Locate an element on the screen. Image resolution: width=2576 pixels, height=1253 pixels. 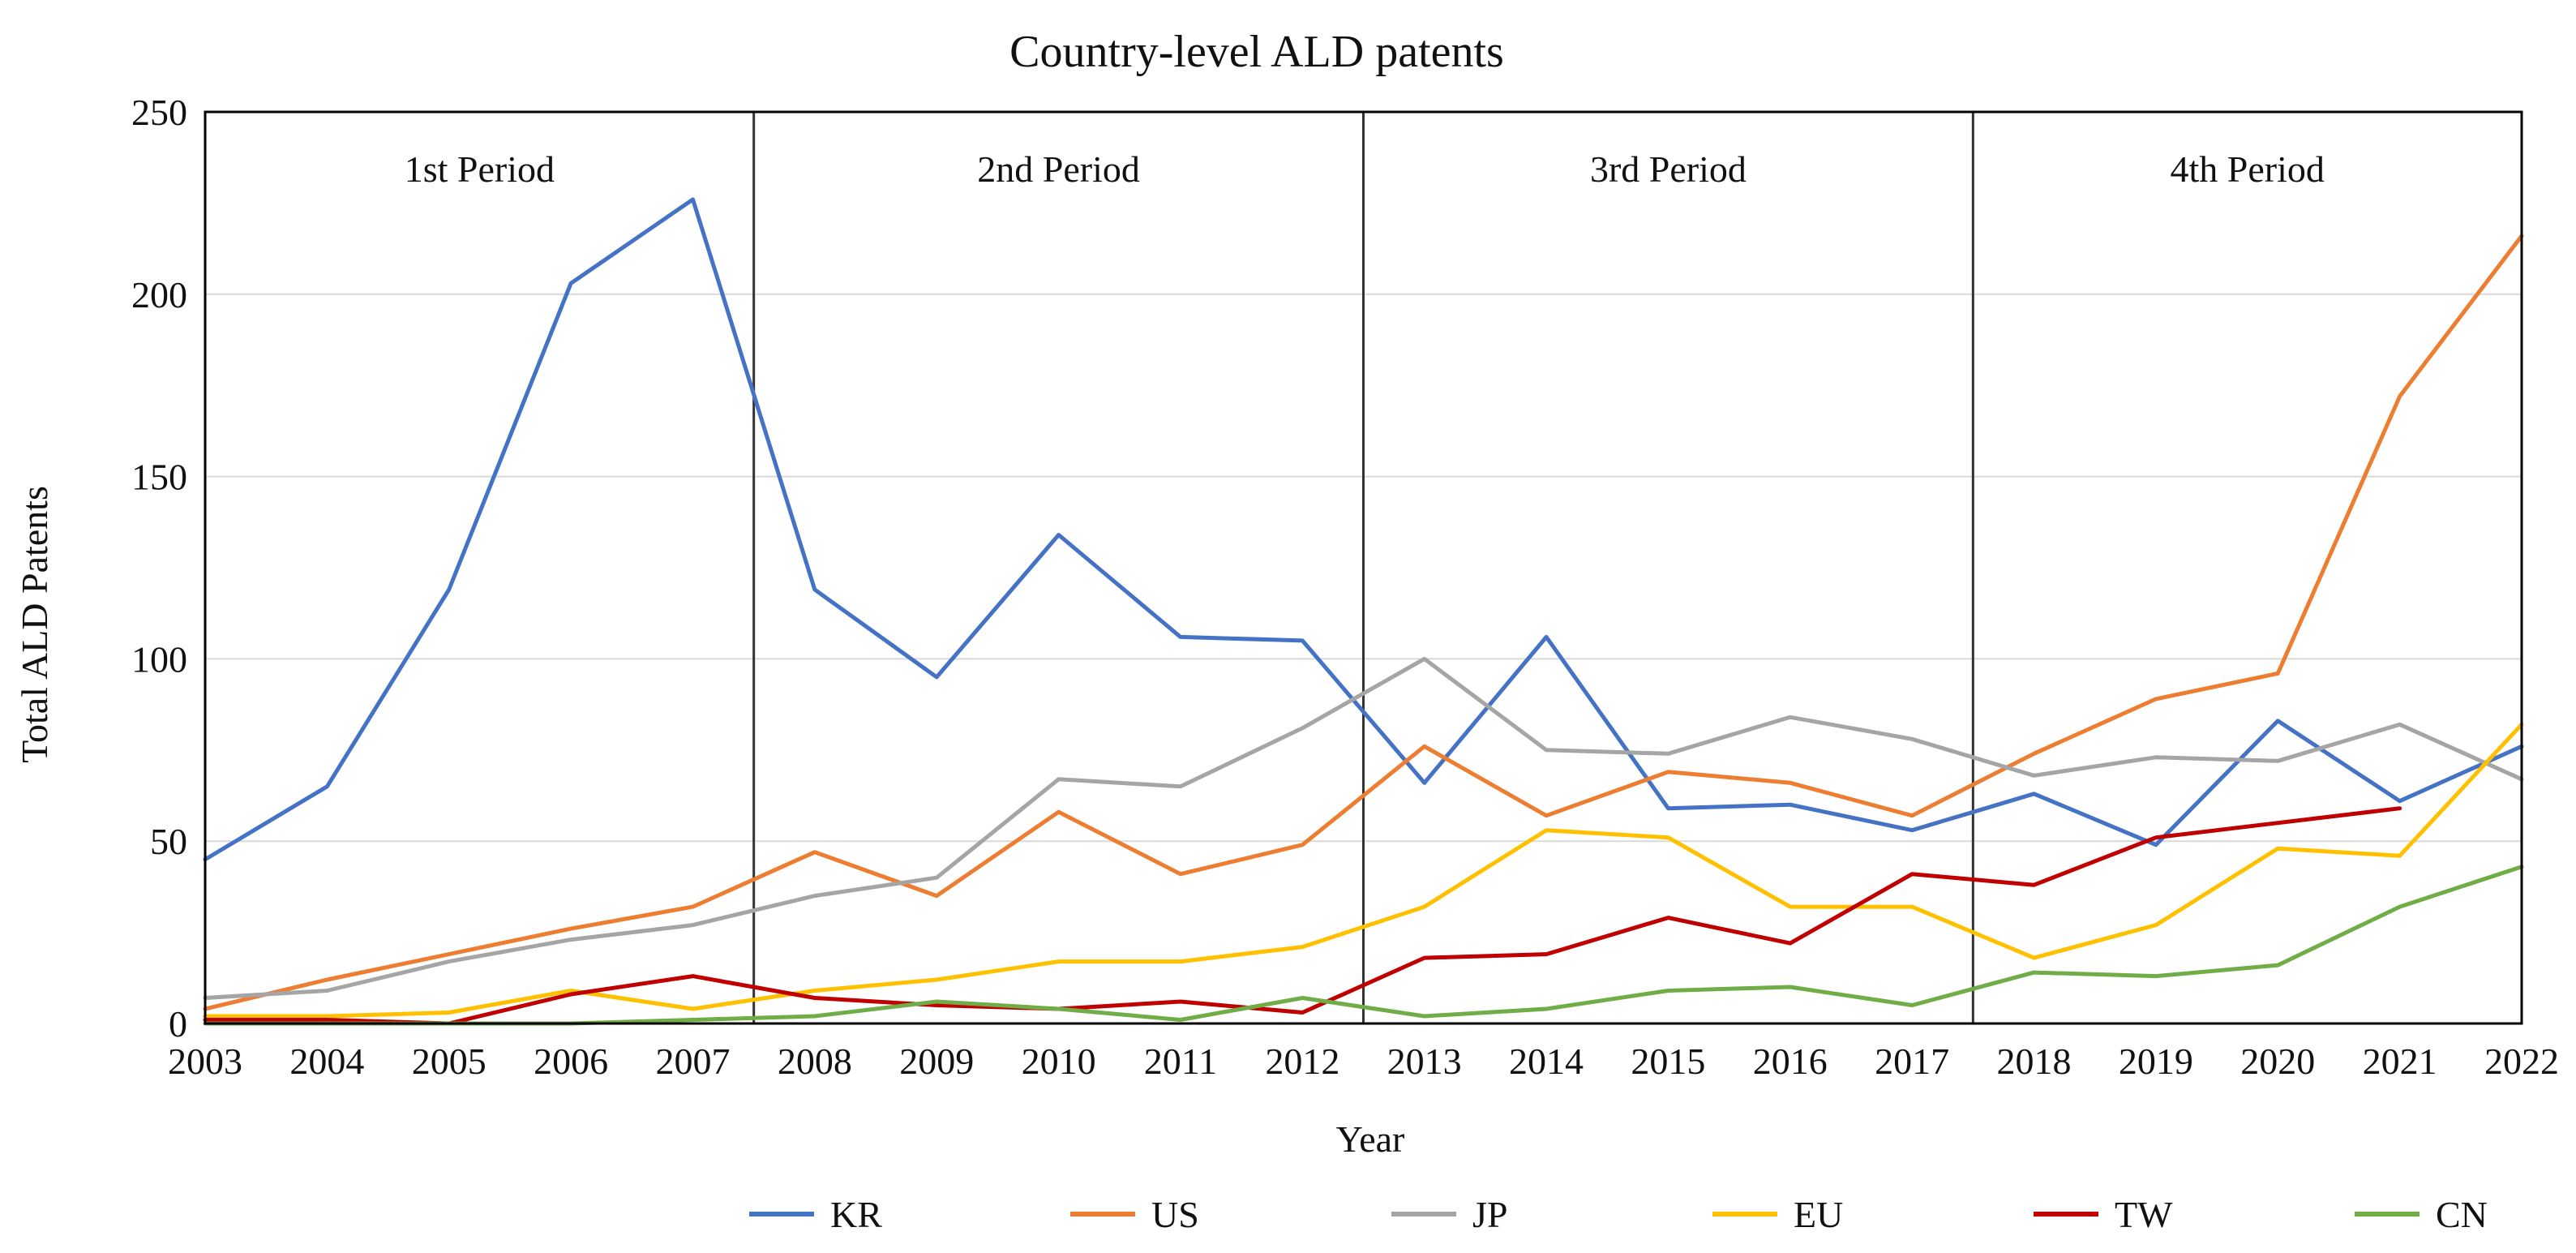
x-tick-label: 2003 is located at coordinates (205, 1062).